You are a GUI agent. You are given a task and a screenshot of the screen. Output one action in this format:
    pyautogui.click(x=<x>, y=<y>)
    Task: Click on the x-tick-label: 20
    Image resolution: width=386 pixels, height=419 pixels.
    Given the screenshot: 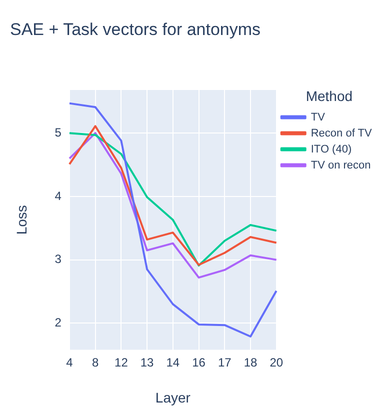 What is the action you would take?
    pyautogui.click(x=277, y=362)
    